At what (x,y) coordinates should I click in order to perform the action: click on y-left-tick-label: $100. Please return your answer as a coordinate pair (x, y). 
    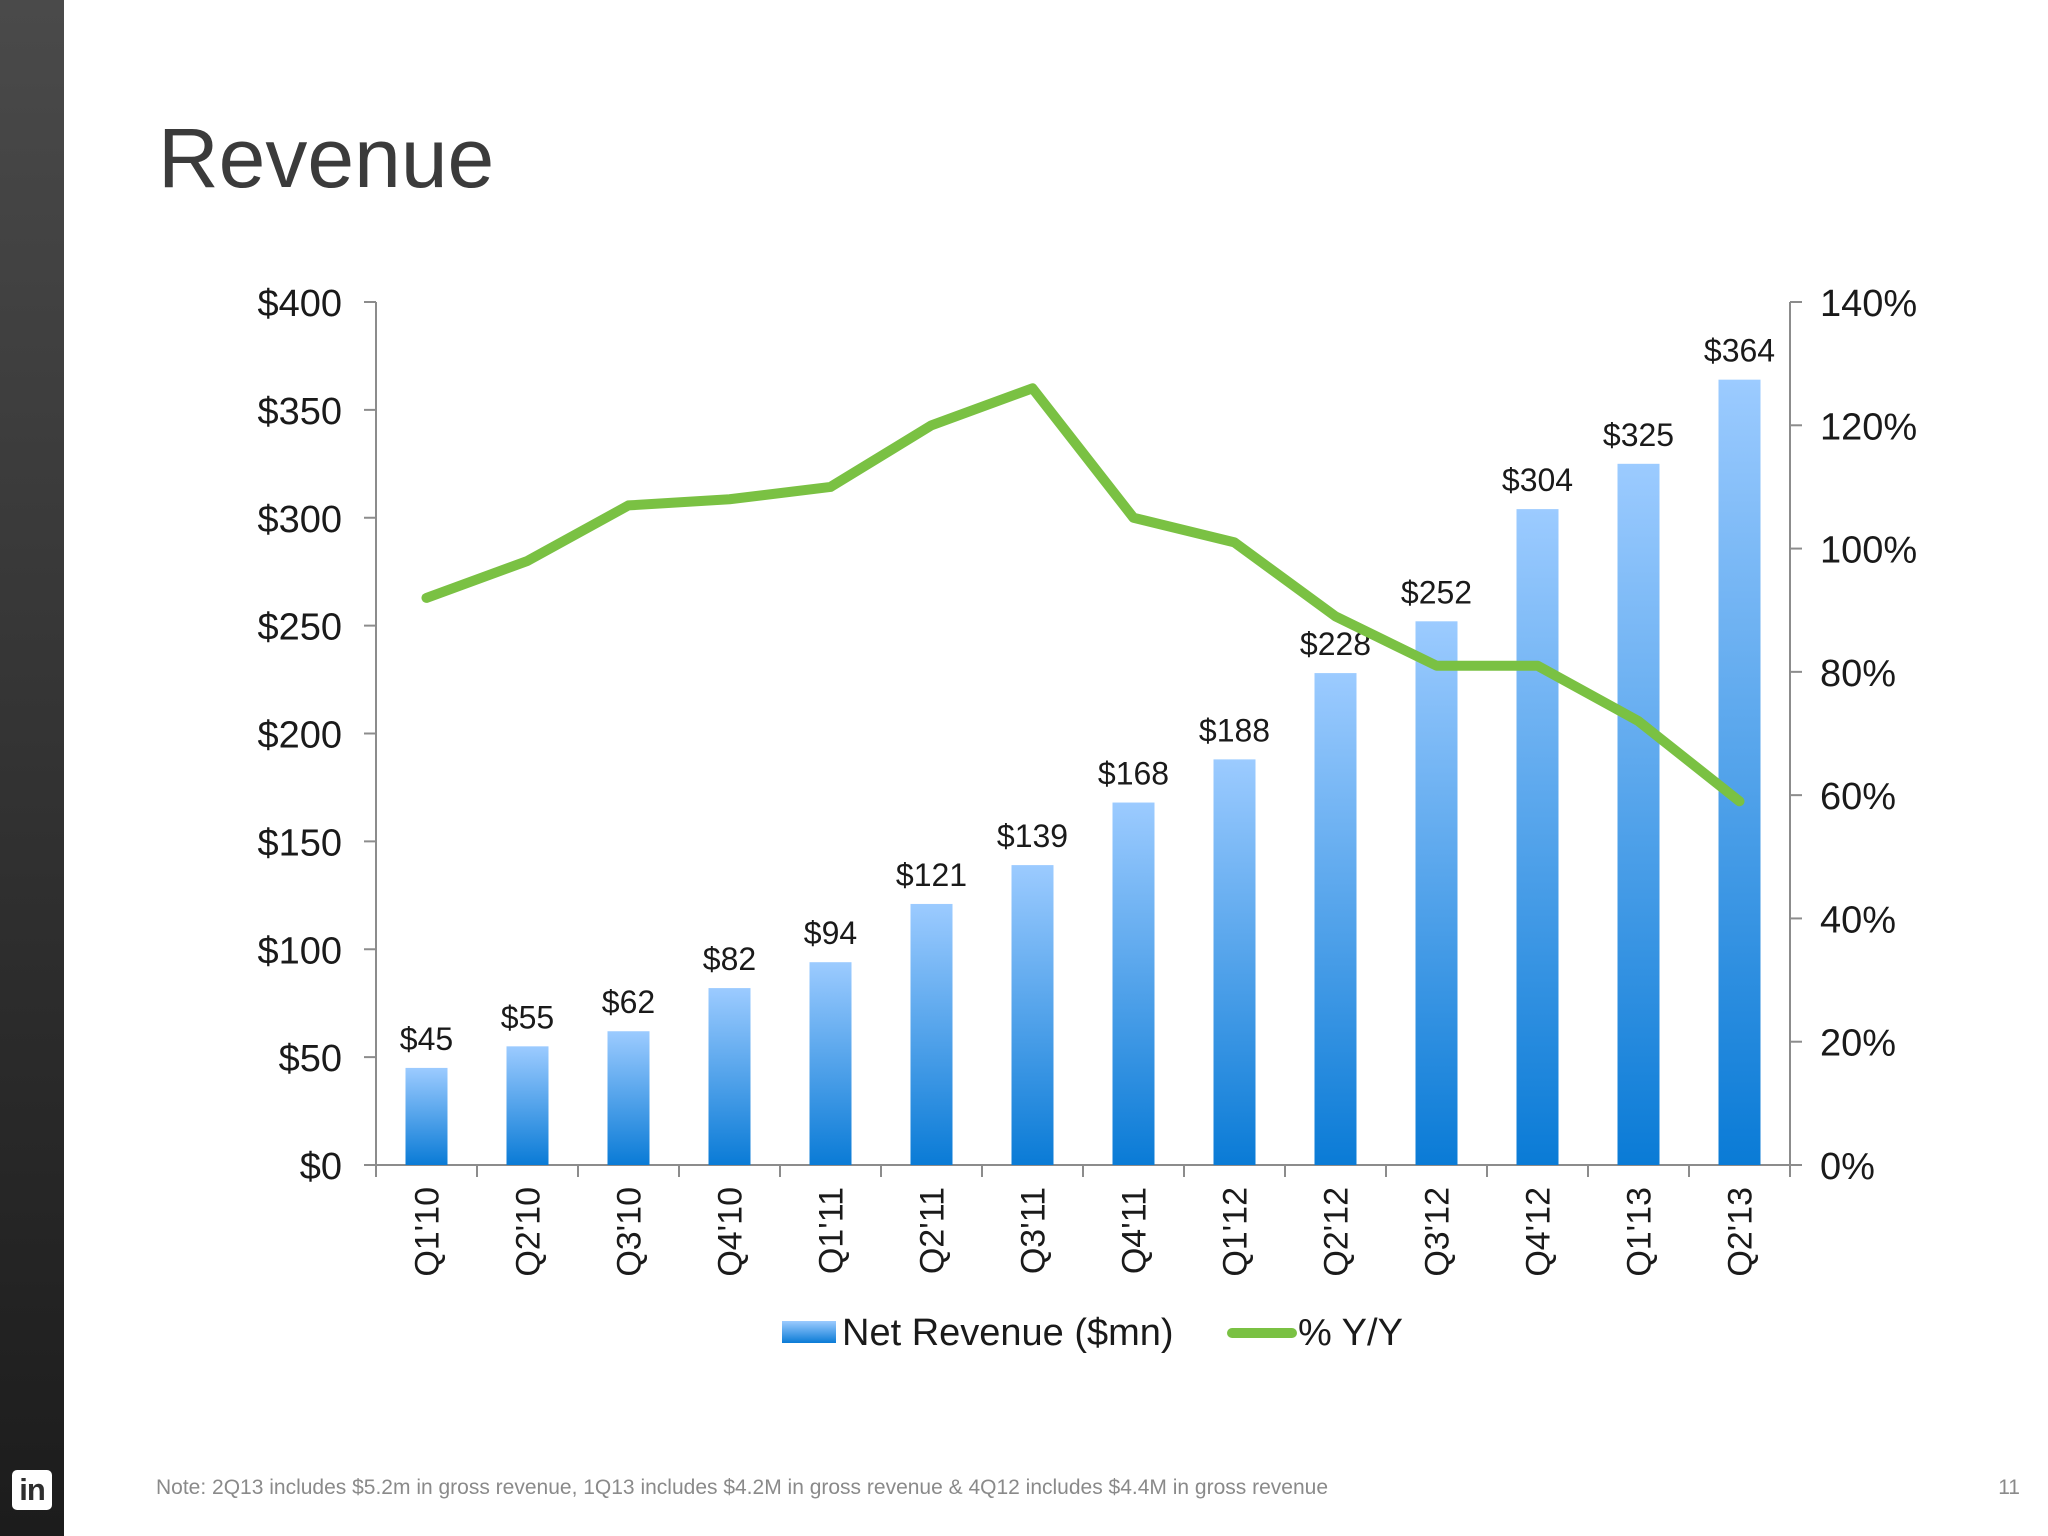
    Looking at the image, I should click on (299, 951).